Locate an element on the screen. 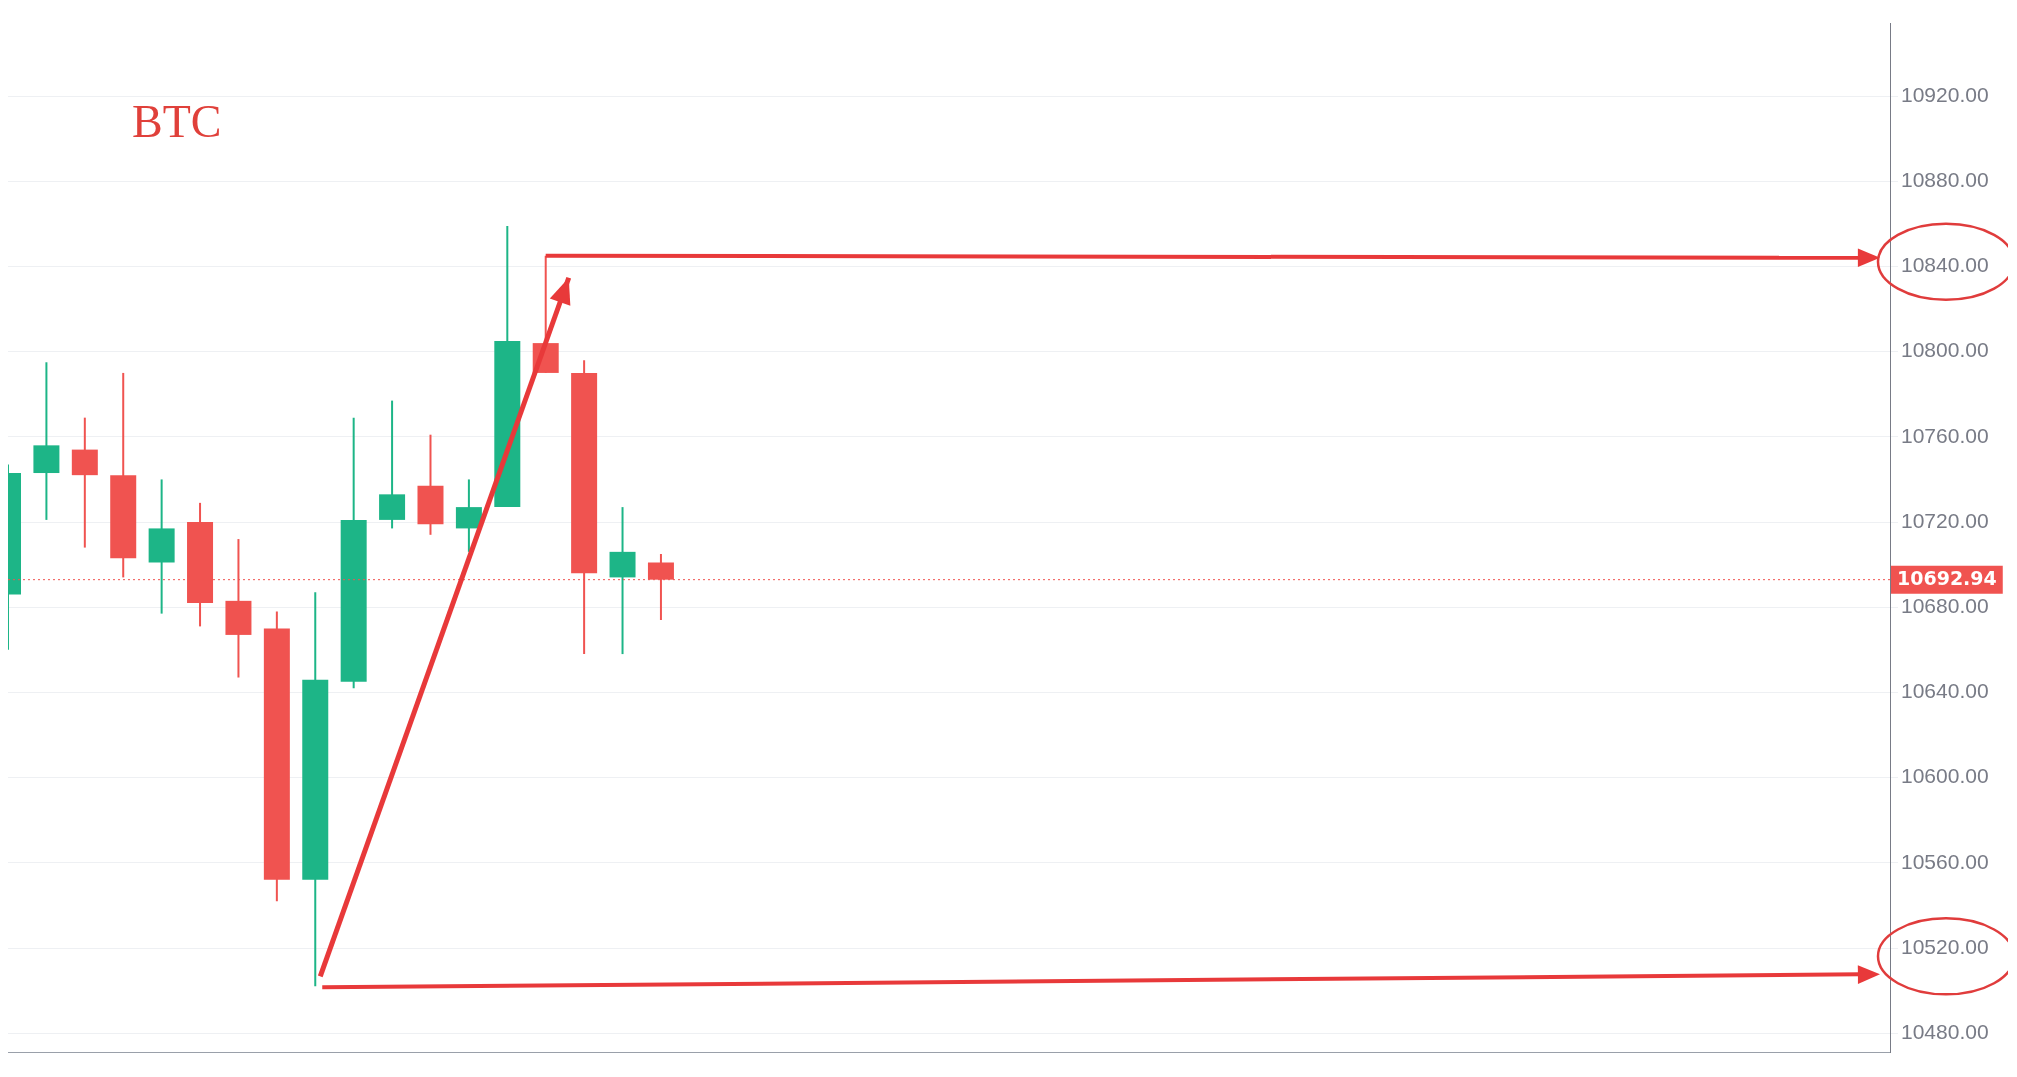 This screenshot has height=1077, width=2017. y-tick-label: 10560.00 is located at coordinates (1945, 861).